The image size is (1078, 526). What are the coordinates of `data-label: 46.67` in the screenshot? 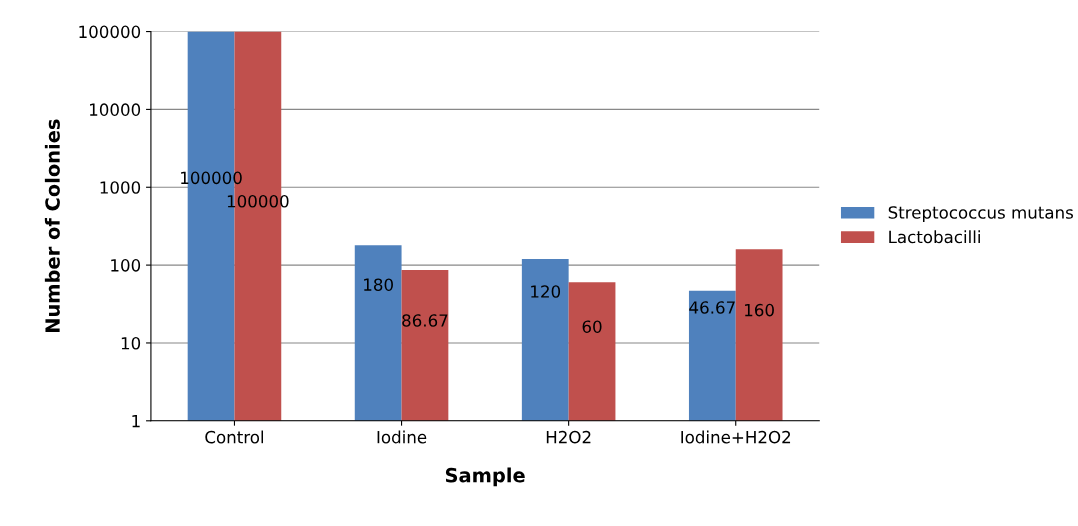 It's located at (712, 307).